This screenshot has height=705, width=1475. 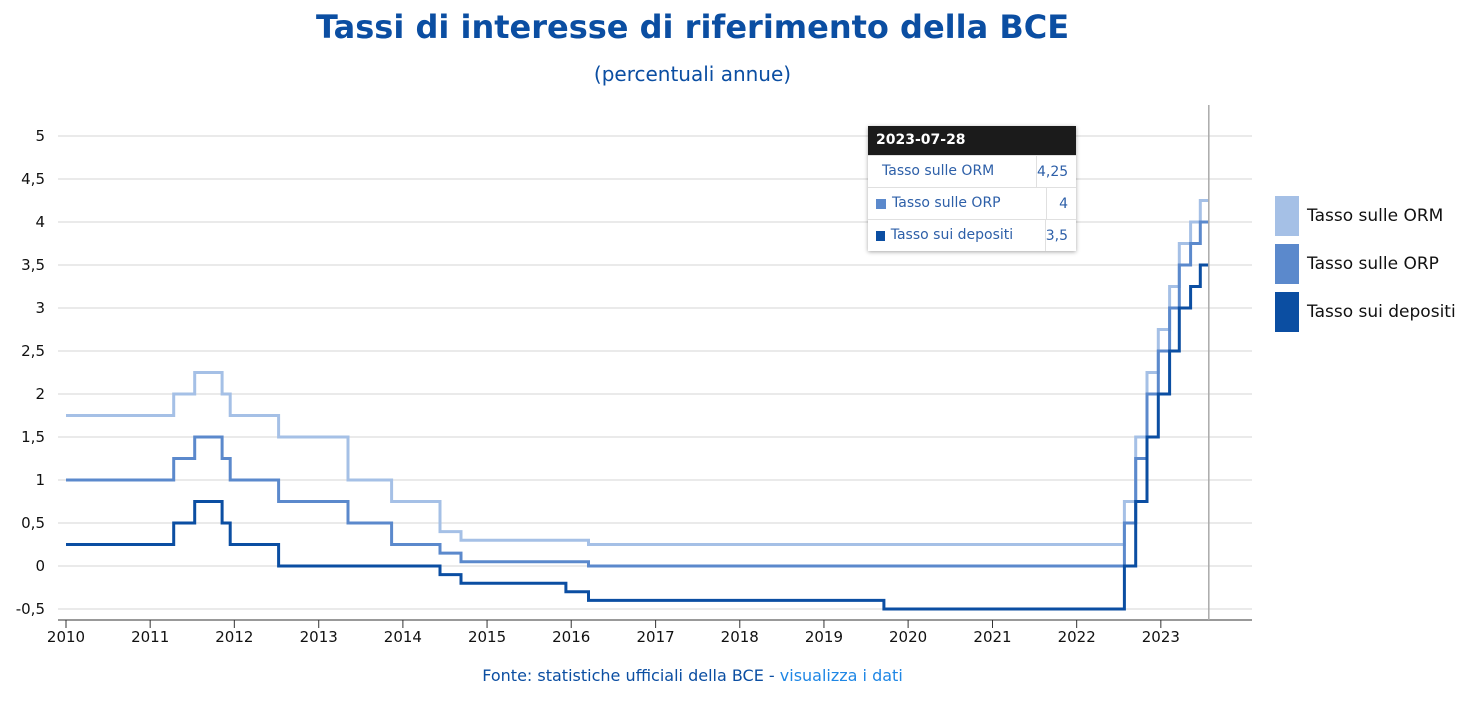 I want to click on tooltip-label: Tasso sulle ORP, so click(x=969, y=203).